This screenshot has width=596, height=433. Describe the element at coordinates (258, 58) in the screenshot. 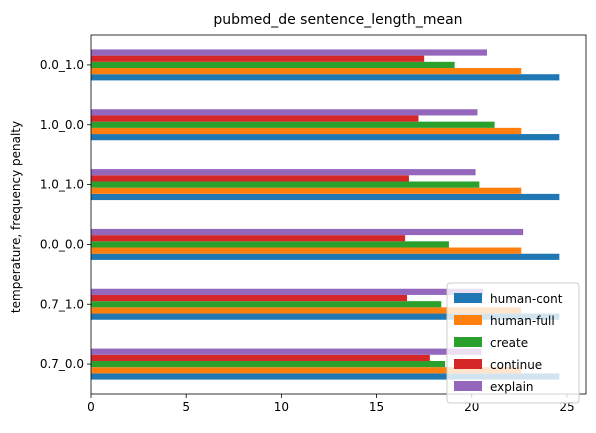

I see `bar-continue-0.0_1.0` at that location.